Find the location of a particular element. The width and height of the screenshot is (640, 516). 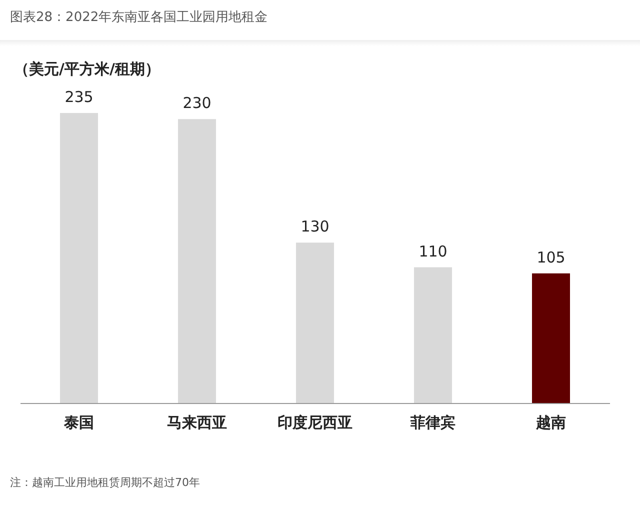

data-label: 235 is located at coordinates (79, 97).